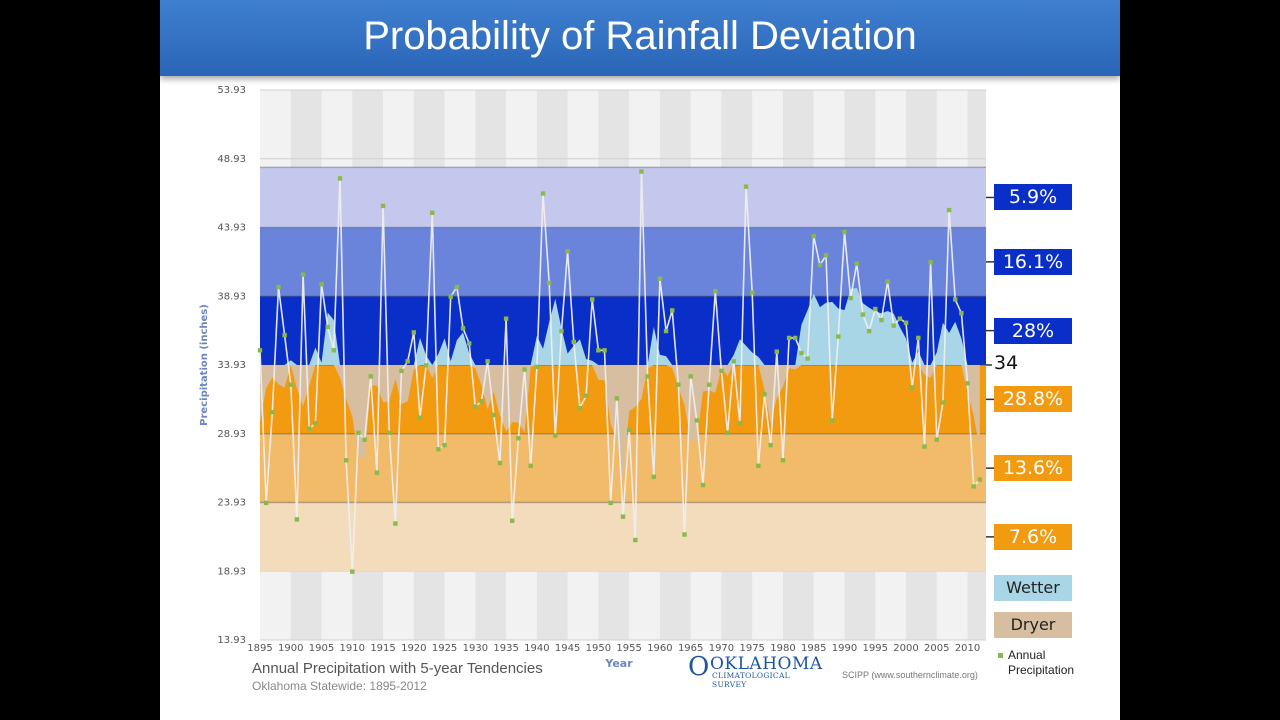  Describe the element at coordinates (1006, 363) in the screenshot. I see `mean-label: 34` at that location.